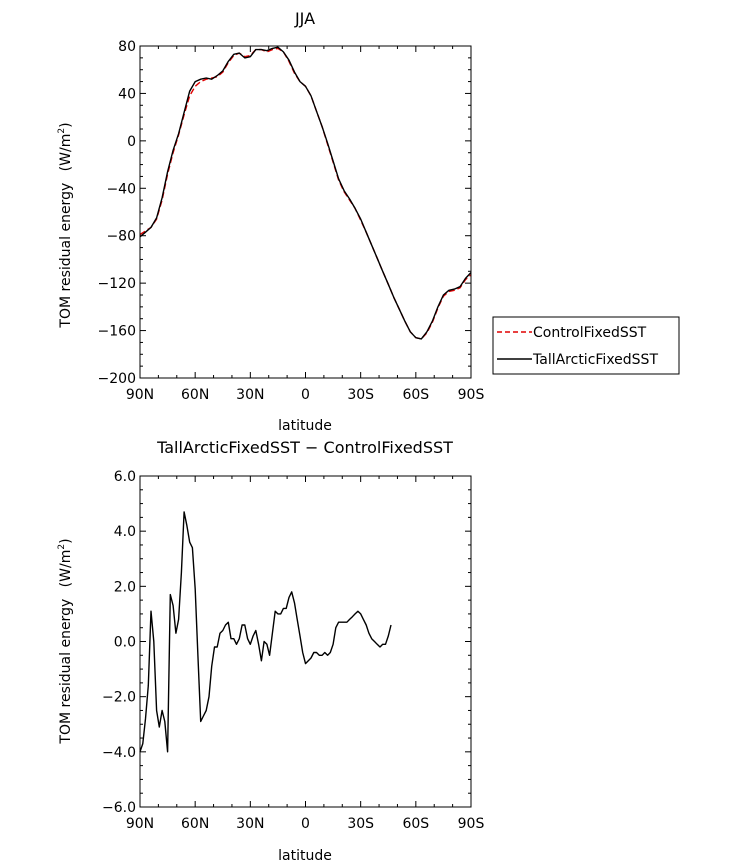 The height and width of the screenshot is (866, 733). Describe the element at coordinates (62, 131) in the screenshot. I see `top-y-axis-unit-exponent: 2` at that location.